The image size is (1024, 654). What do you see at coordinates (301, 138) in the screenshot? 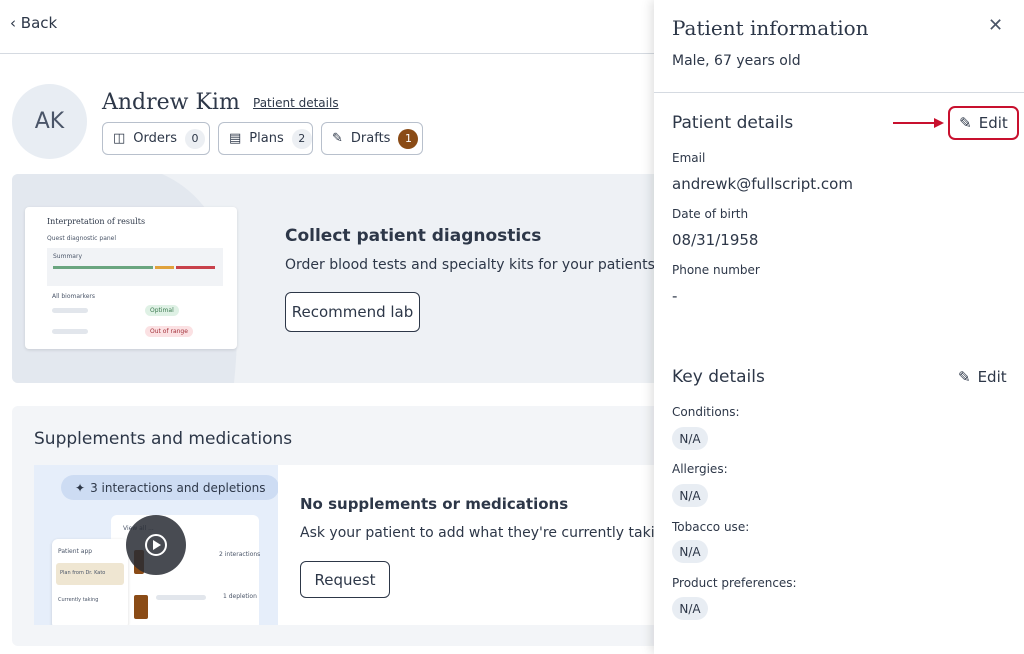
I see `tab-count: 2` at bounding box center [301, 138].